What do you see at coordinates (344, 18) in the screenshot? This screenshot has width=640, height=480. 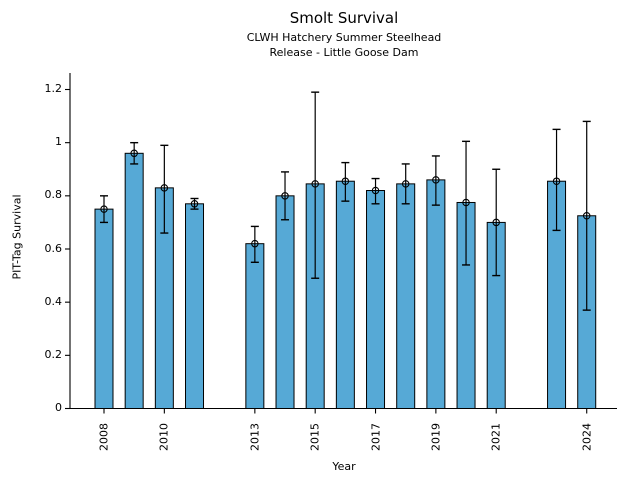 I see `chart-title: Smolt Survival` at bounding box center [344, 18].